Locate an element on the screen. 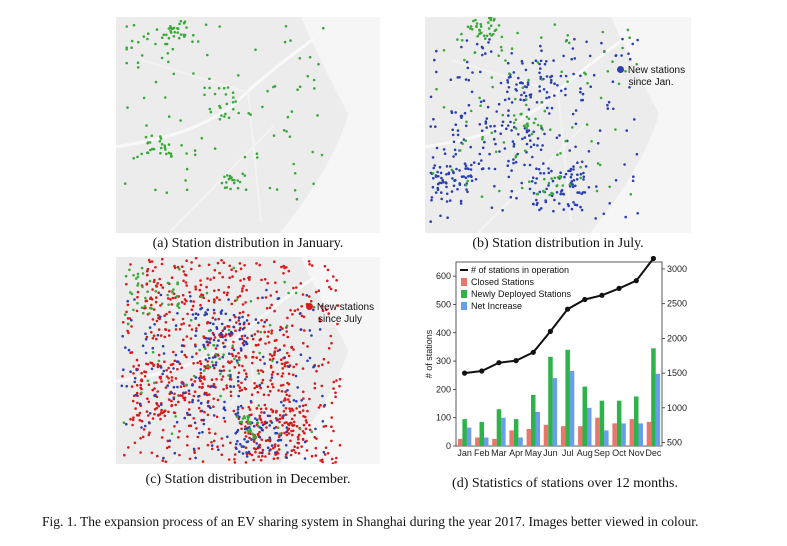 This screenshot has width=787, height=546. x-tick-label: Aug is located at coordinates (585, 453).